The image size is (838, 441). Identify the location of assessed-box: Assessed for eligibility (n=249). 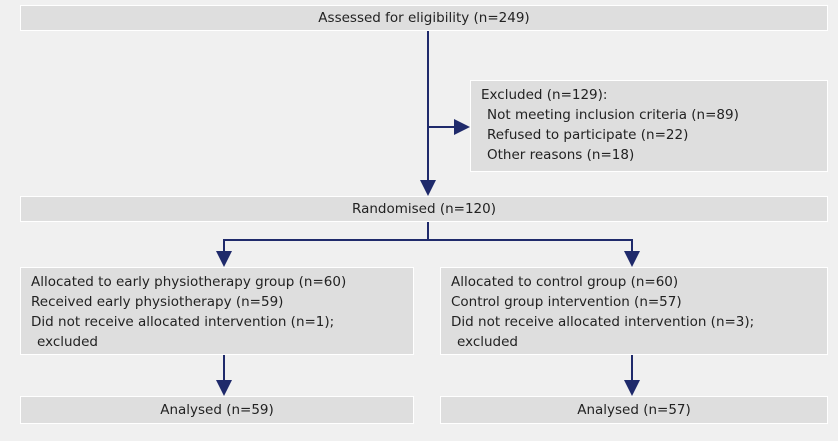
(424, 18).